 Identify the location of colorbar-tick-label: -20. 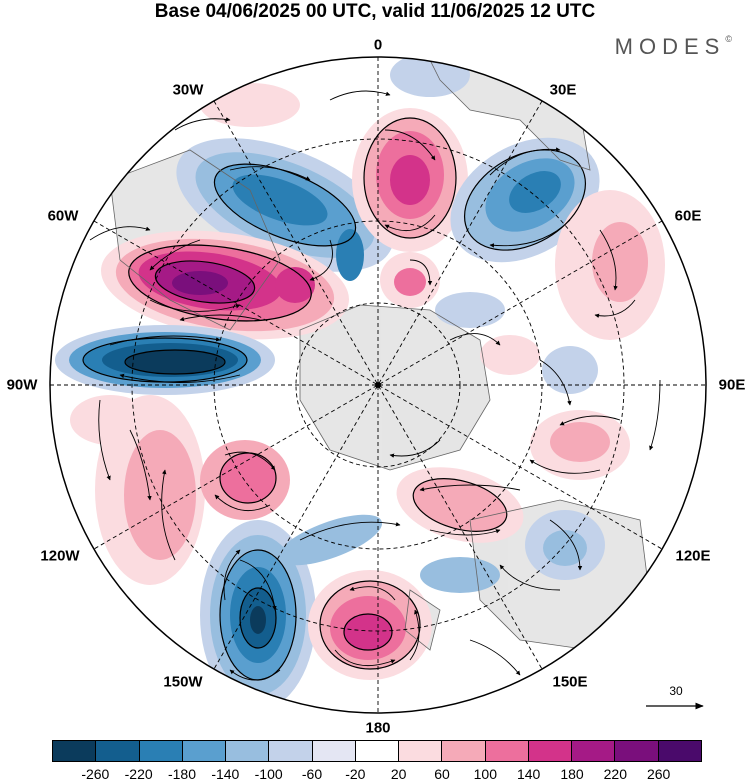
(355, 774).